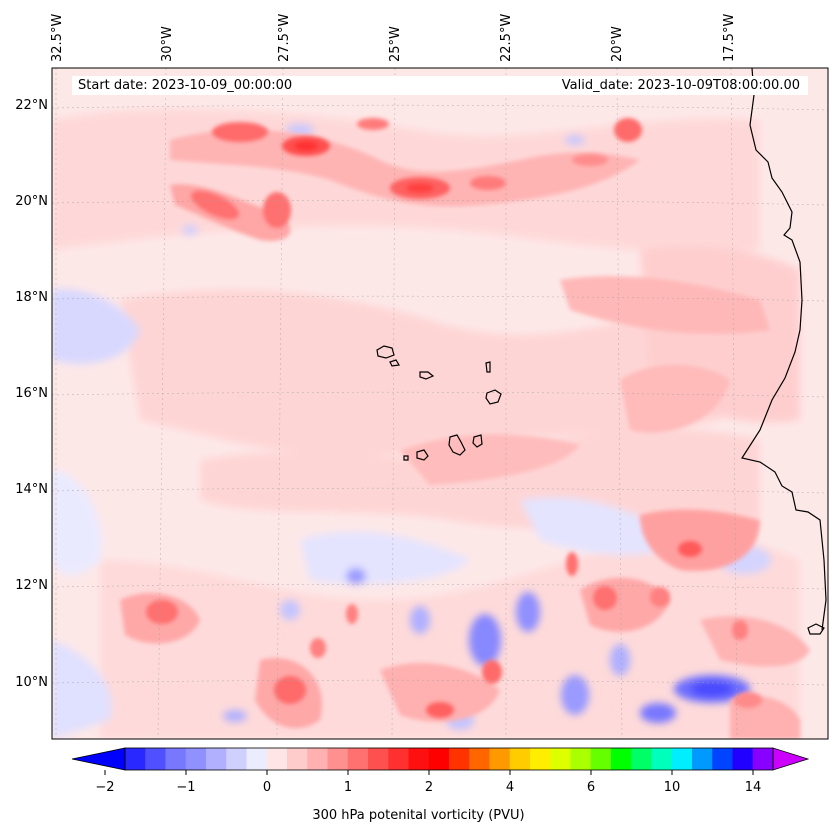 This screenshot has height=836, width=837. I want to click on lat-label-20n: 20°N, so click(31, 201).